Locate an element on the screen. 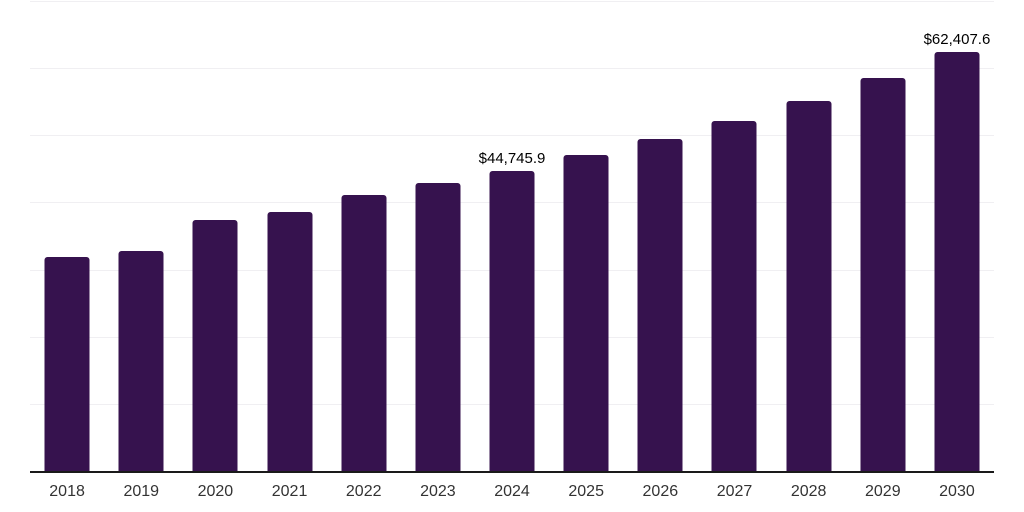 The image size is (1024, 512). bar-2024 is located at coordinates (512, 320).